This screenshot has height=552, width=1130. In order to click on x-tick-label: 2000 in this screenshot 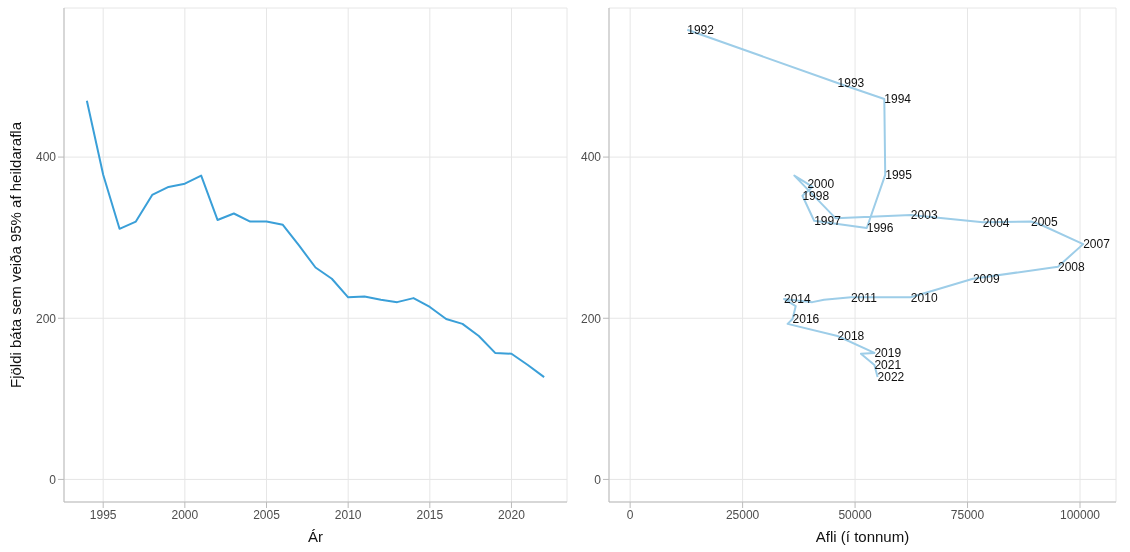, I will do `click(185, 514)`.